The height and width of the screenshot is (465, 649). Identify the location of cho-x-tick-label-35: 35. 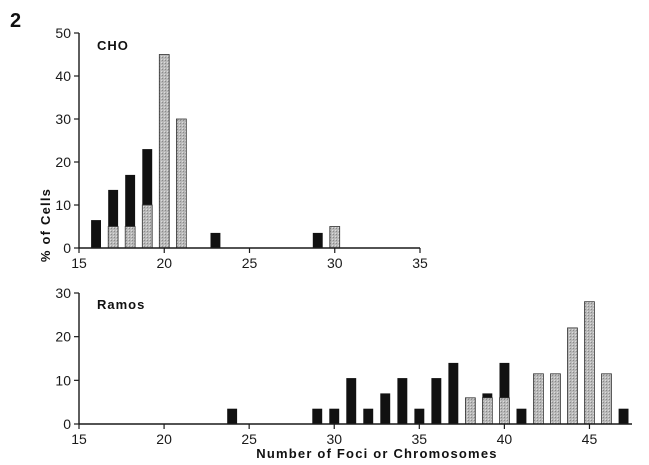
(420, 263).